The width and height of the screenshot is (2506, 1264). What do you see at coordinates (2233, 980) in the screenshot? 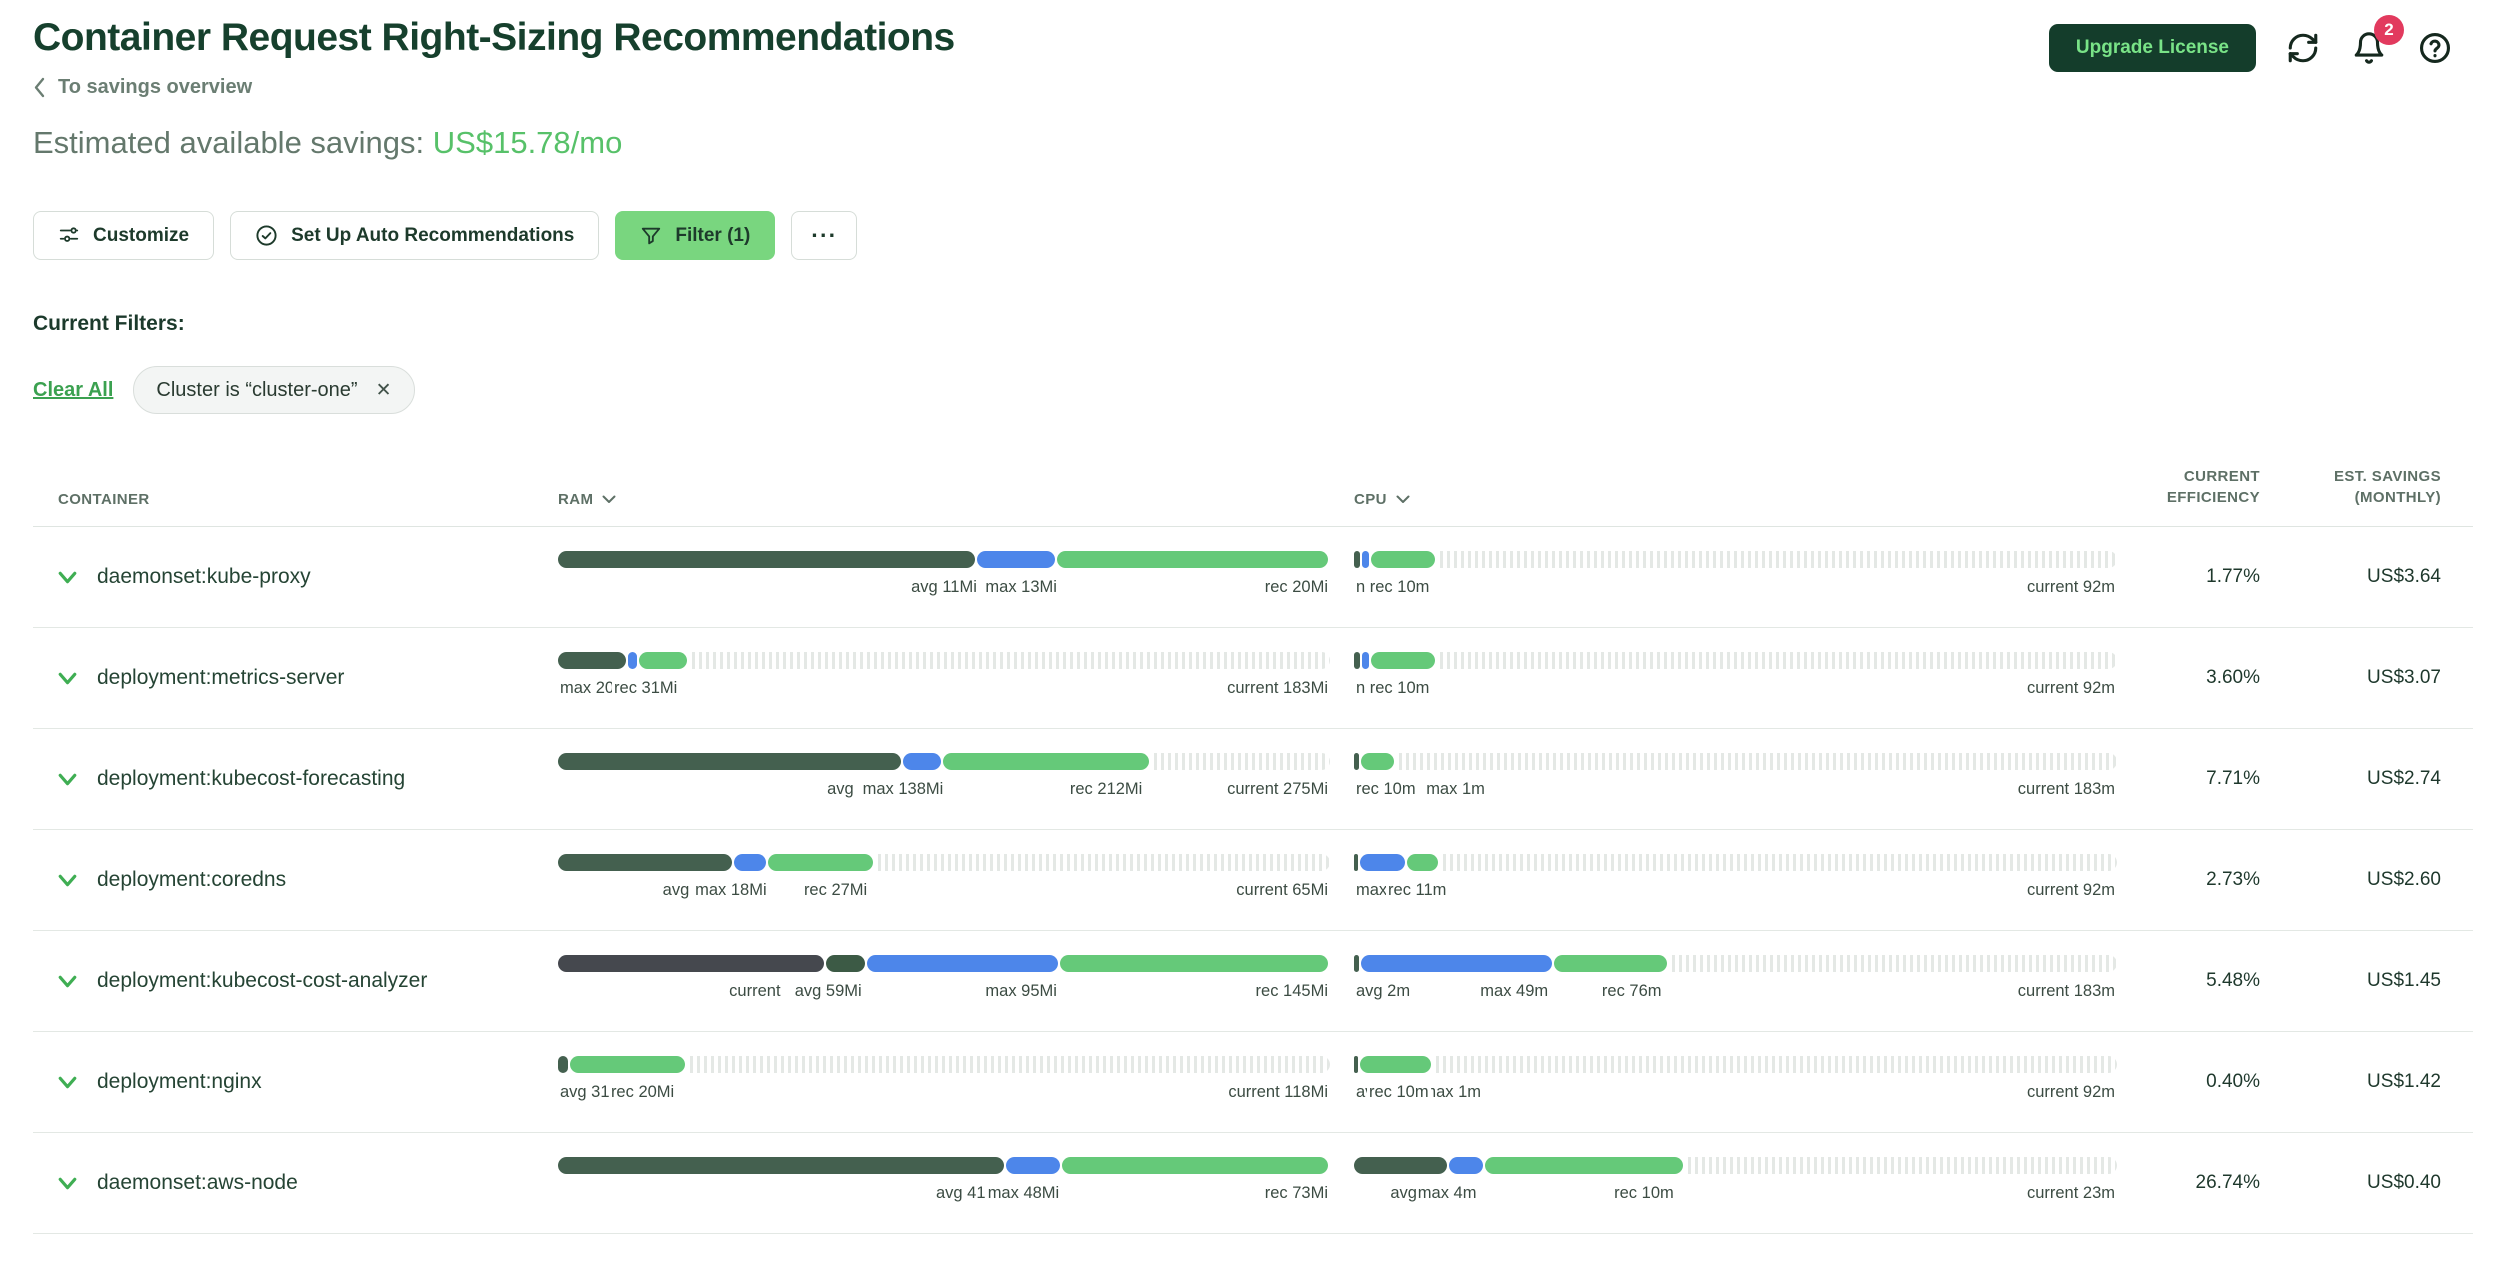
I see `efficiency-value: 5.48%` at bounding box center [2233, 980].